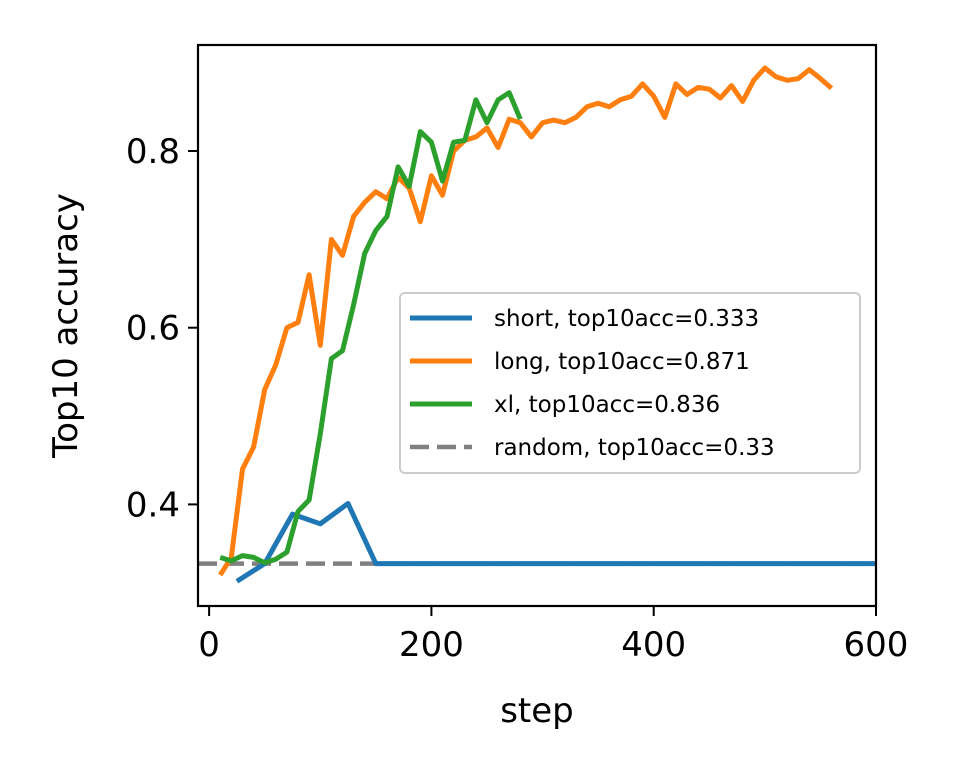  What do you see at coordinates (66, 326) in the screenshot?
I see `y-axis-title: Top10 accuracy` at bounding box center [66, 326].